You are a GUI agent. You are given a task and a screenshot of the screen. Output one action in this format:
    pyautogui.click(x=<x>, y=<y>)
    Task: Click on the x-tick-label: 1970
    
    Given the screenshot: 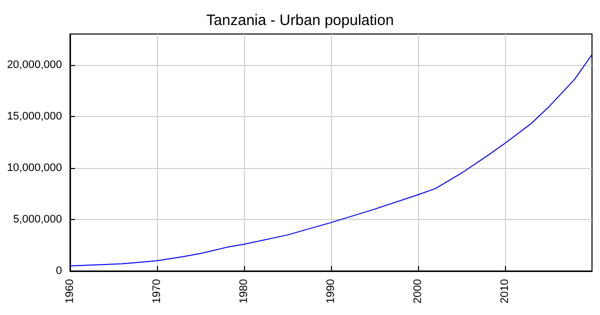 What is the action you would take?
    pyautogui.click(x=157, y=291)
    